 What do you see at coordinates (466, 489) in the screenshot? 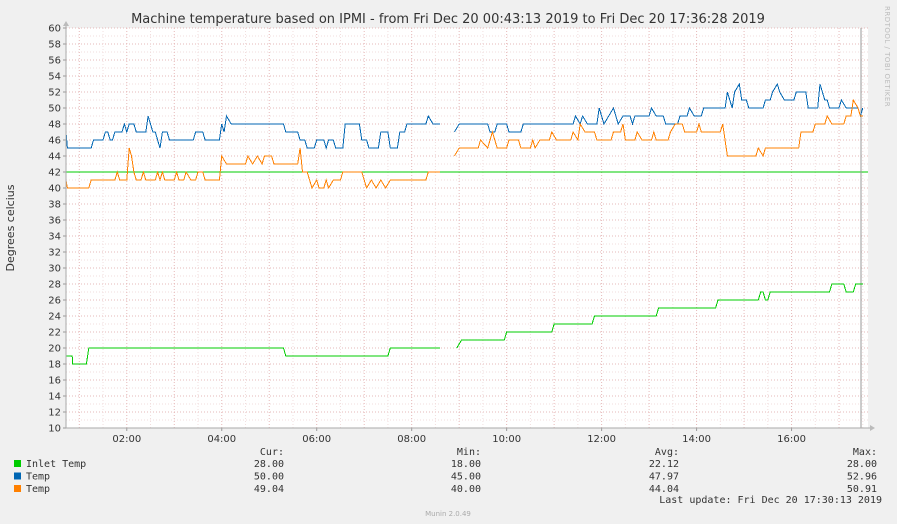
I see `legend-value: 40.00` at bounding box center [466, 489].